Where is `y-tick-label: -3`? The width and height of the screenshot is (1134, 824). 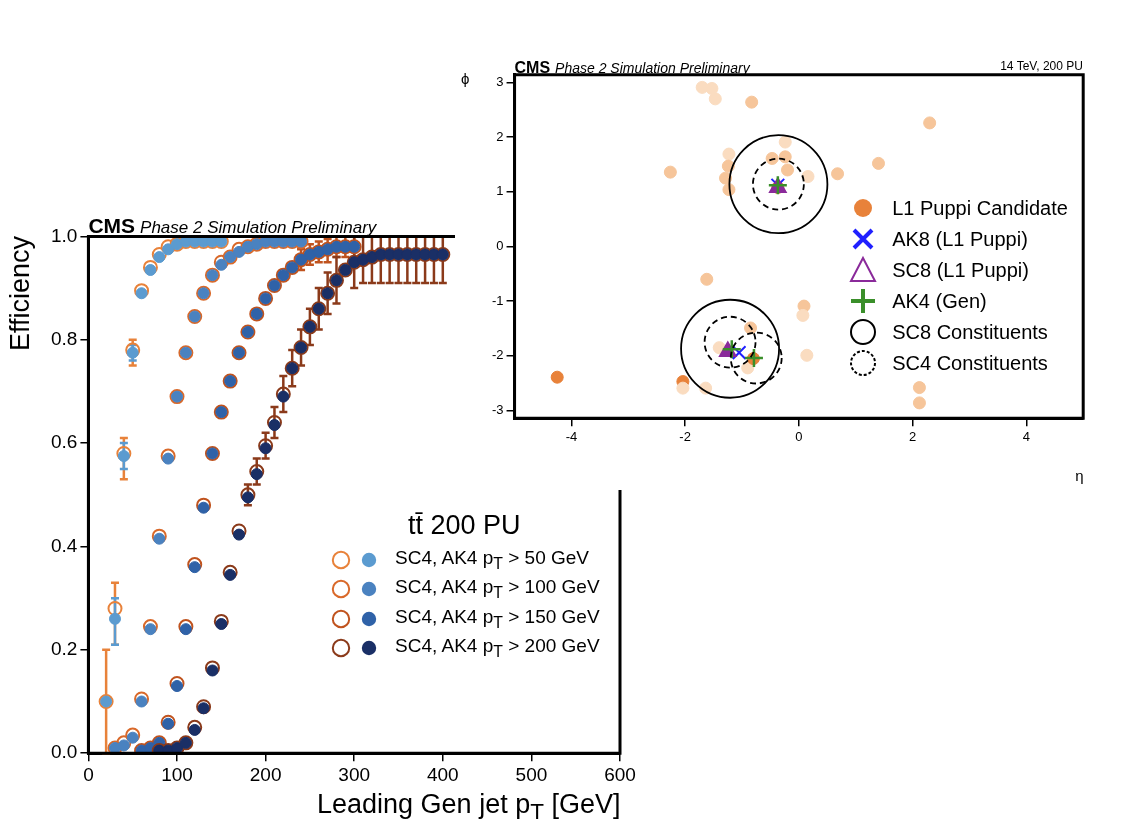
y-tick-label: -3 is located at coordinates (498, 410).